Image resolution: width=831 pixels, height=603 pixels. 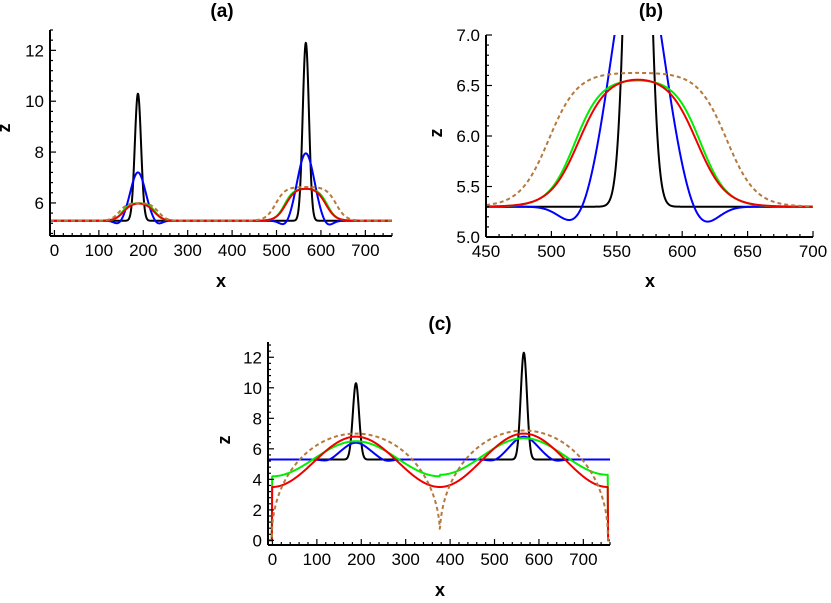 I want to click on y-tick-label: 6.5, so click(x=468, y=86).